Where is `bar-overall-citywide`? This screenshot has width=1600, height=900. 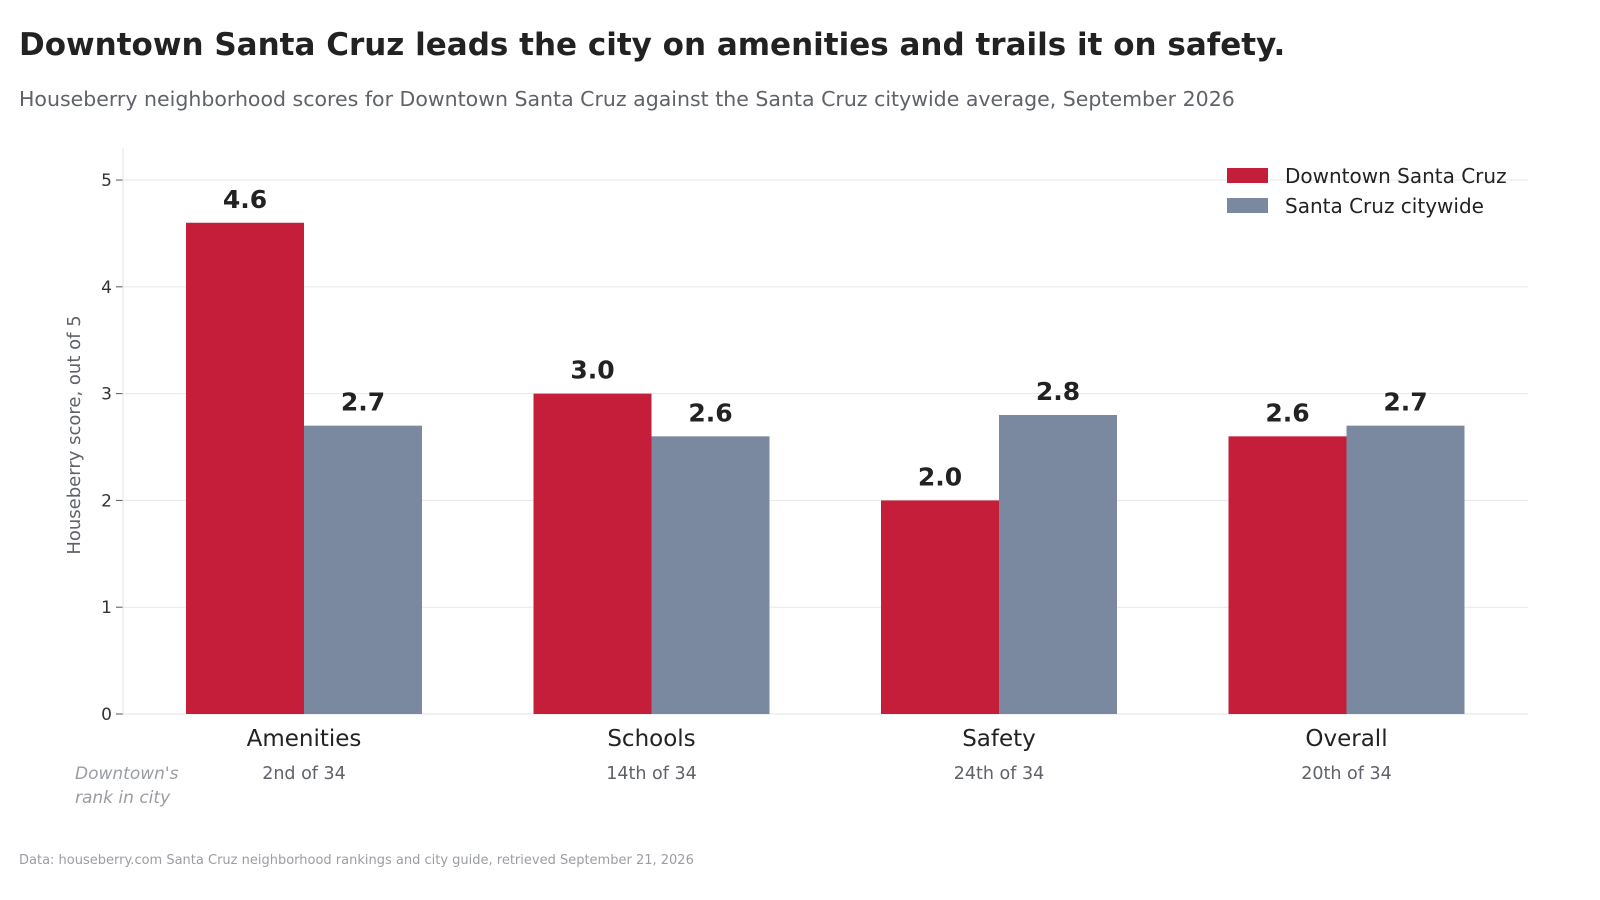 bar-overall-citywide is located at coordinates (1405, 569).